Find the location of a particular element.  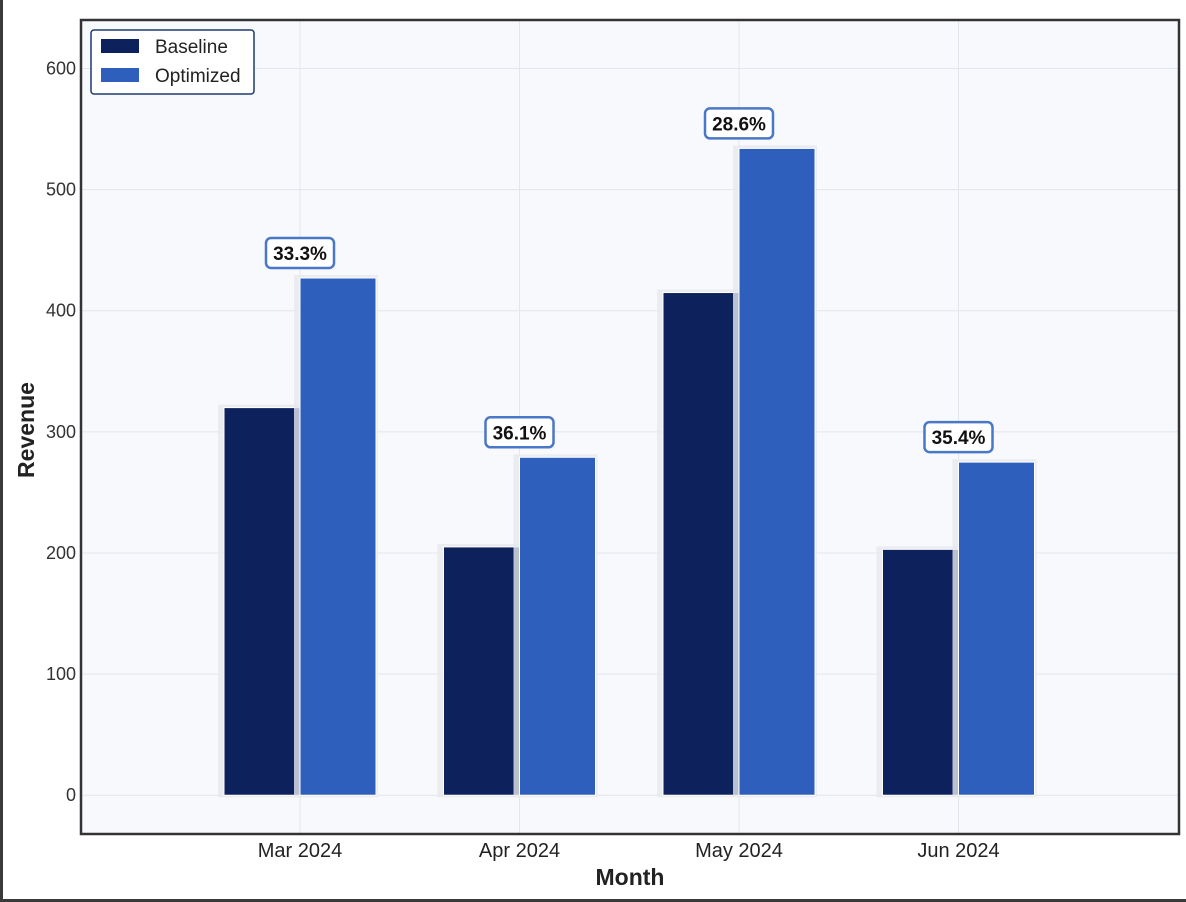

annotation-percent: 35.4% is located at coordinates (959, 438).